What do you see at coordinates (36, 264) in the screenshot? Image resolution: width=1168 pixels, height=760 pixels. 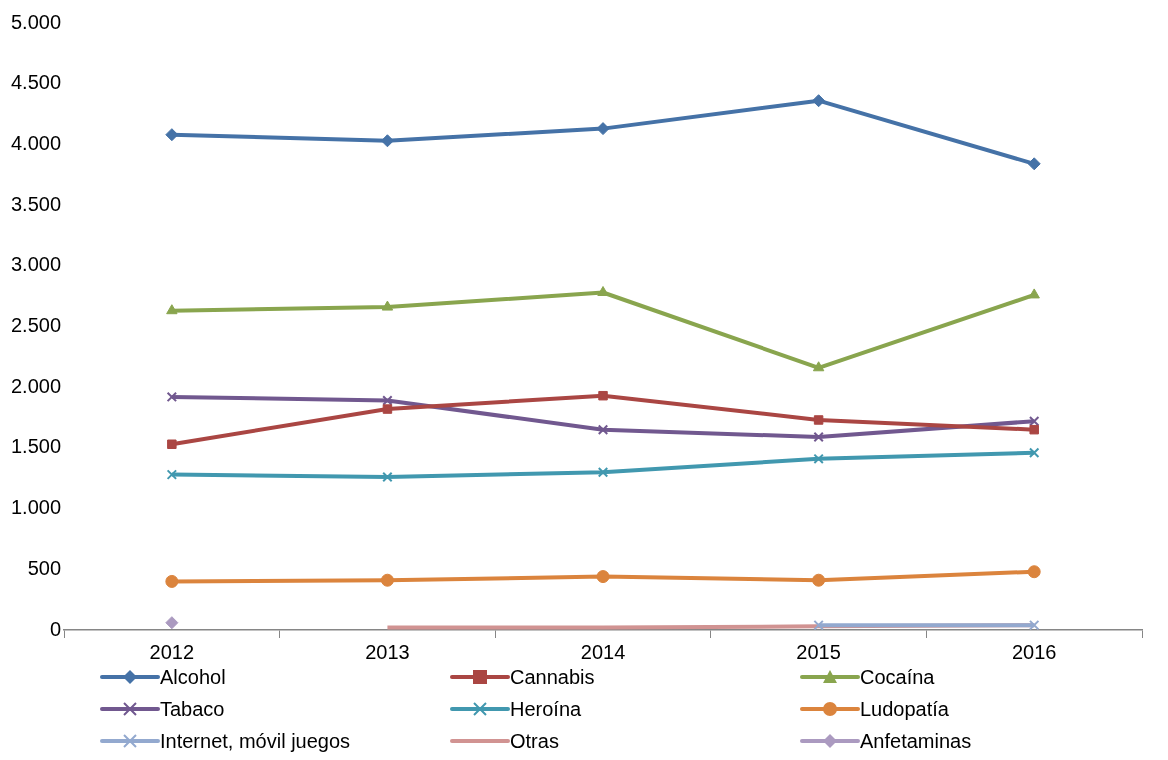 I see `y-tick-label: 3.000` at bounding box center [36, 264].